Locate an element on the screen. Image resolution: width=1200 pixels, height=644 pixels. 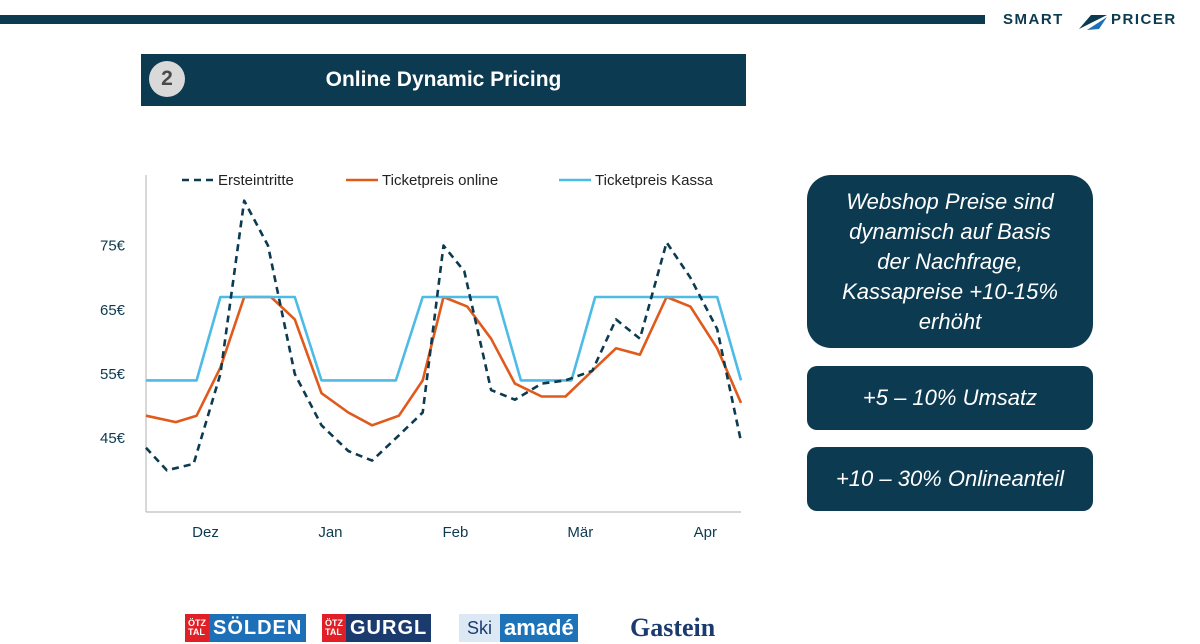
y-tick-label: 55€ is located at coordinates (113, 374).